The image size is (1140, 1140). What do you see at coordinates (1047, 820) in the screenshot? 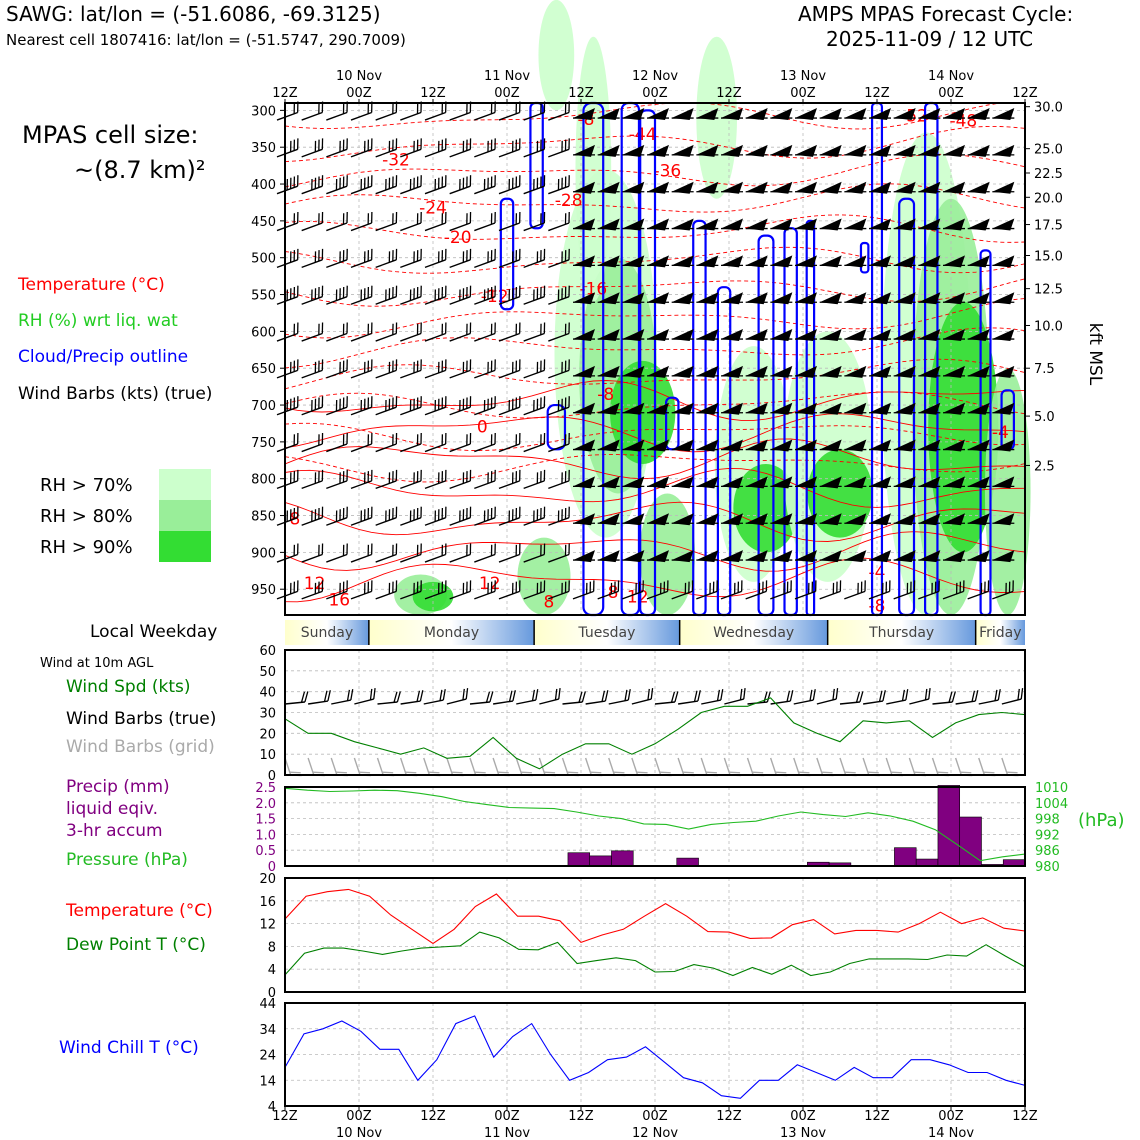
I see `pressure-tick-label: 998` at bounding box center [1047, 820].